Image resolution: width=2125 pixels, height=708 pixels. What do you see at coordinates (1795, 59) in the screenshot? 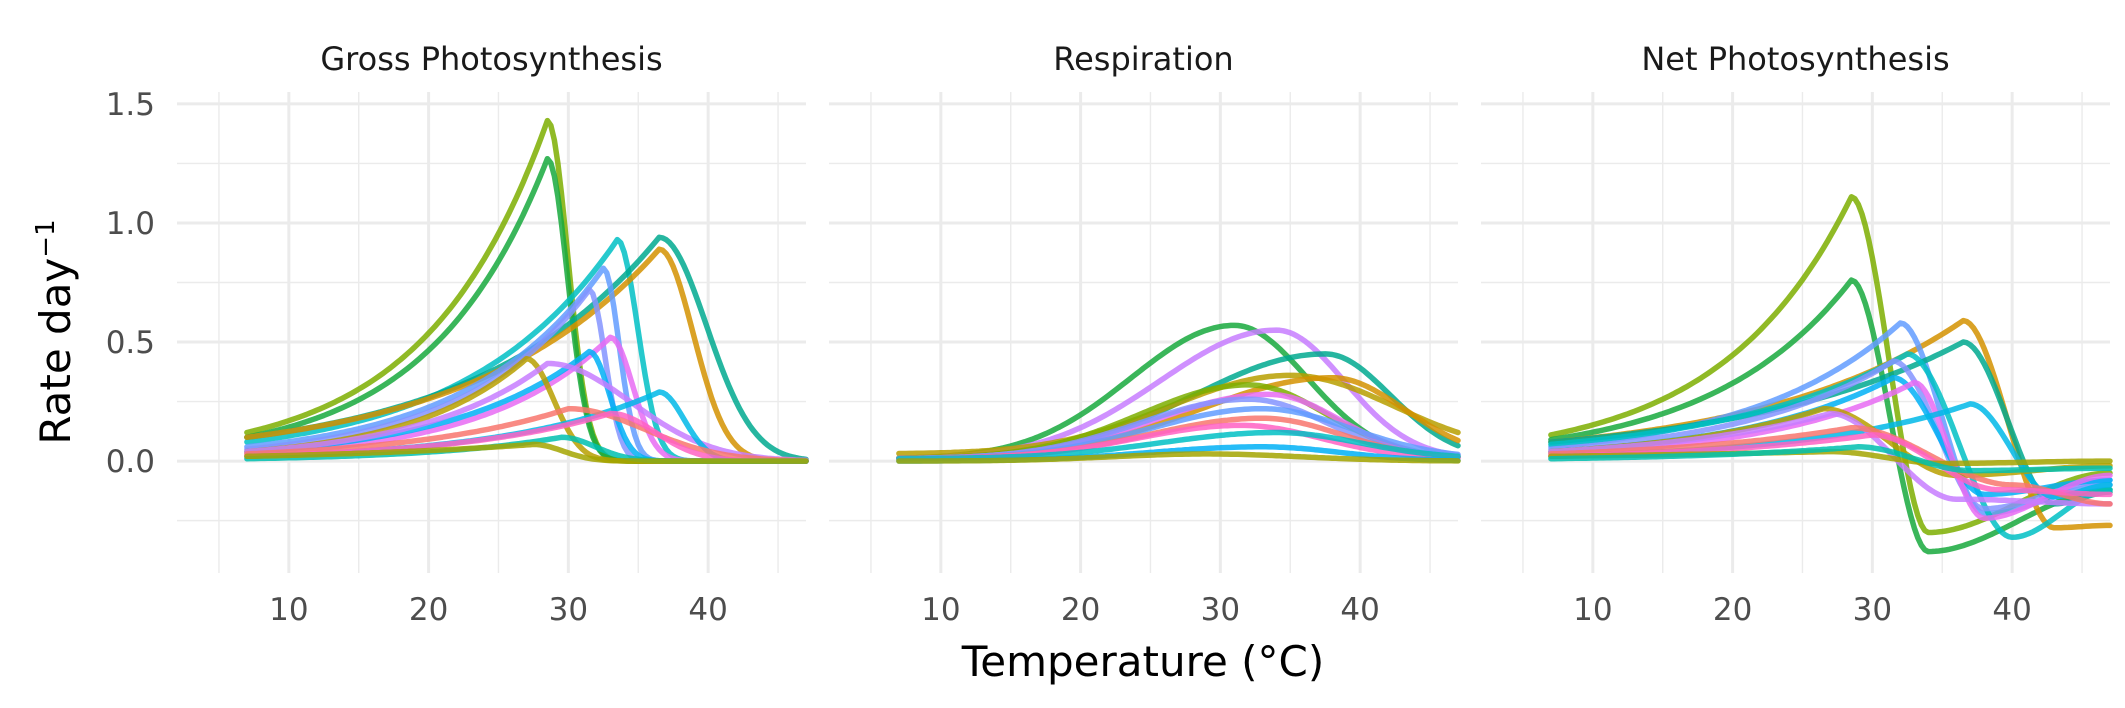
I see `panel-title: Net Photosynthesis` at bounding box center [1795, 59].